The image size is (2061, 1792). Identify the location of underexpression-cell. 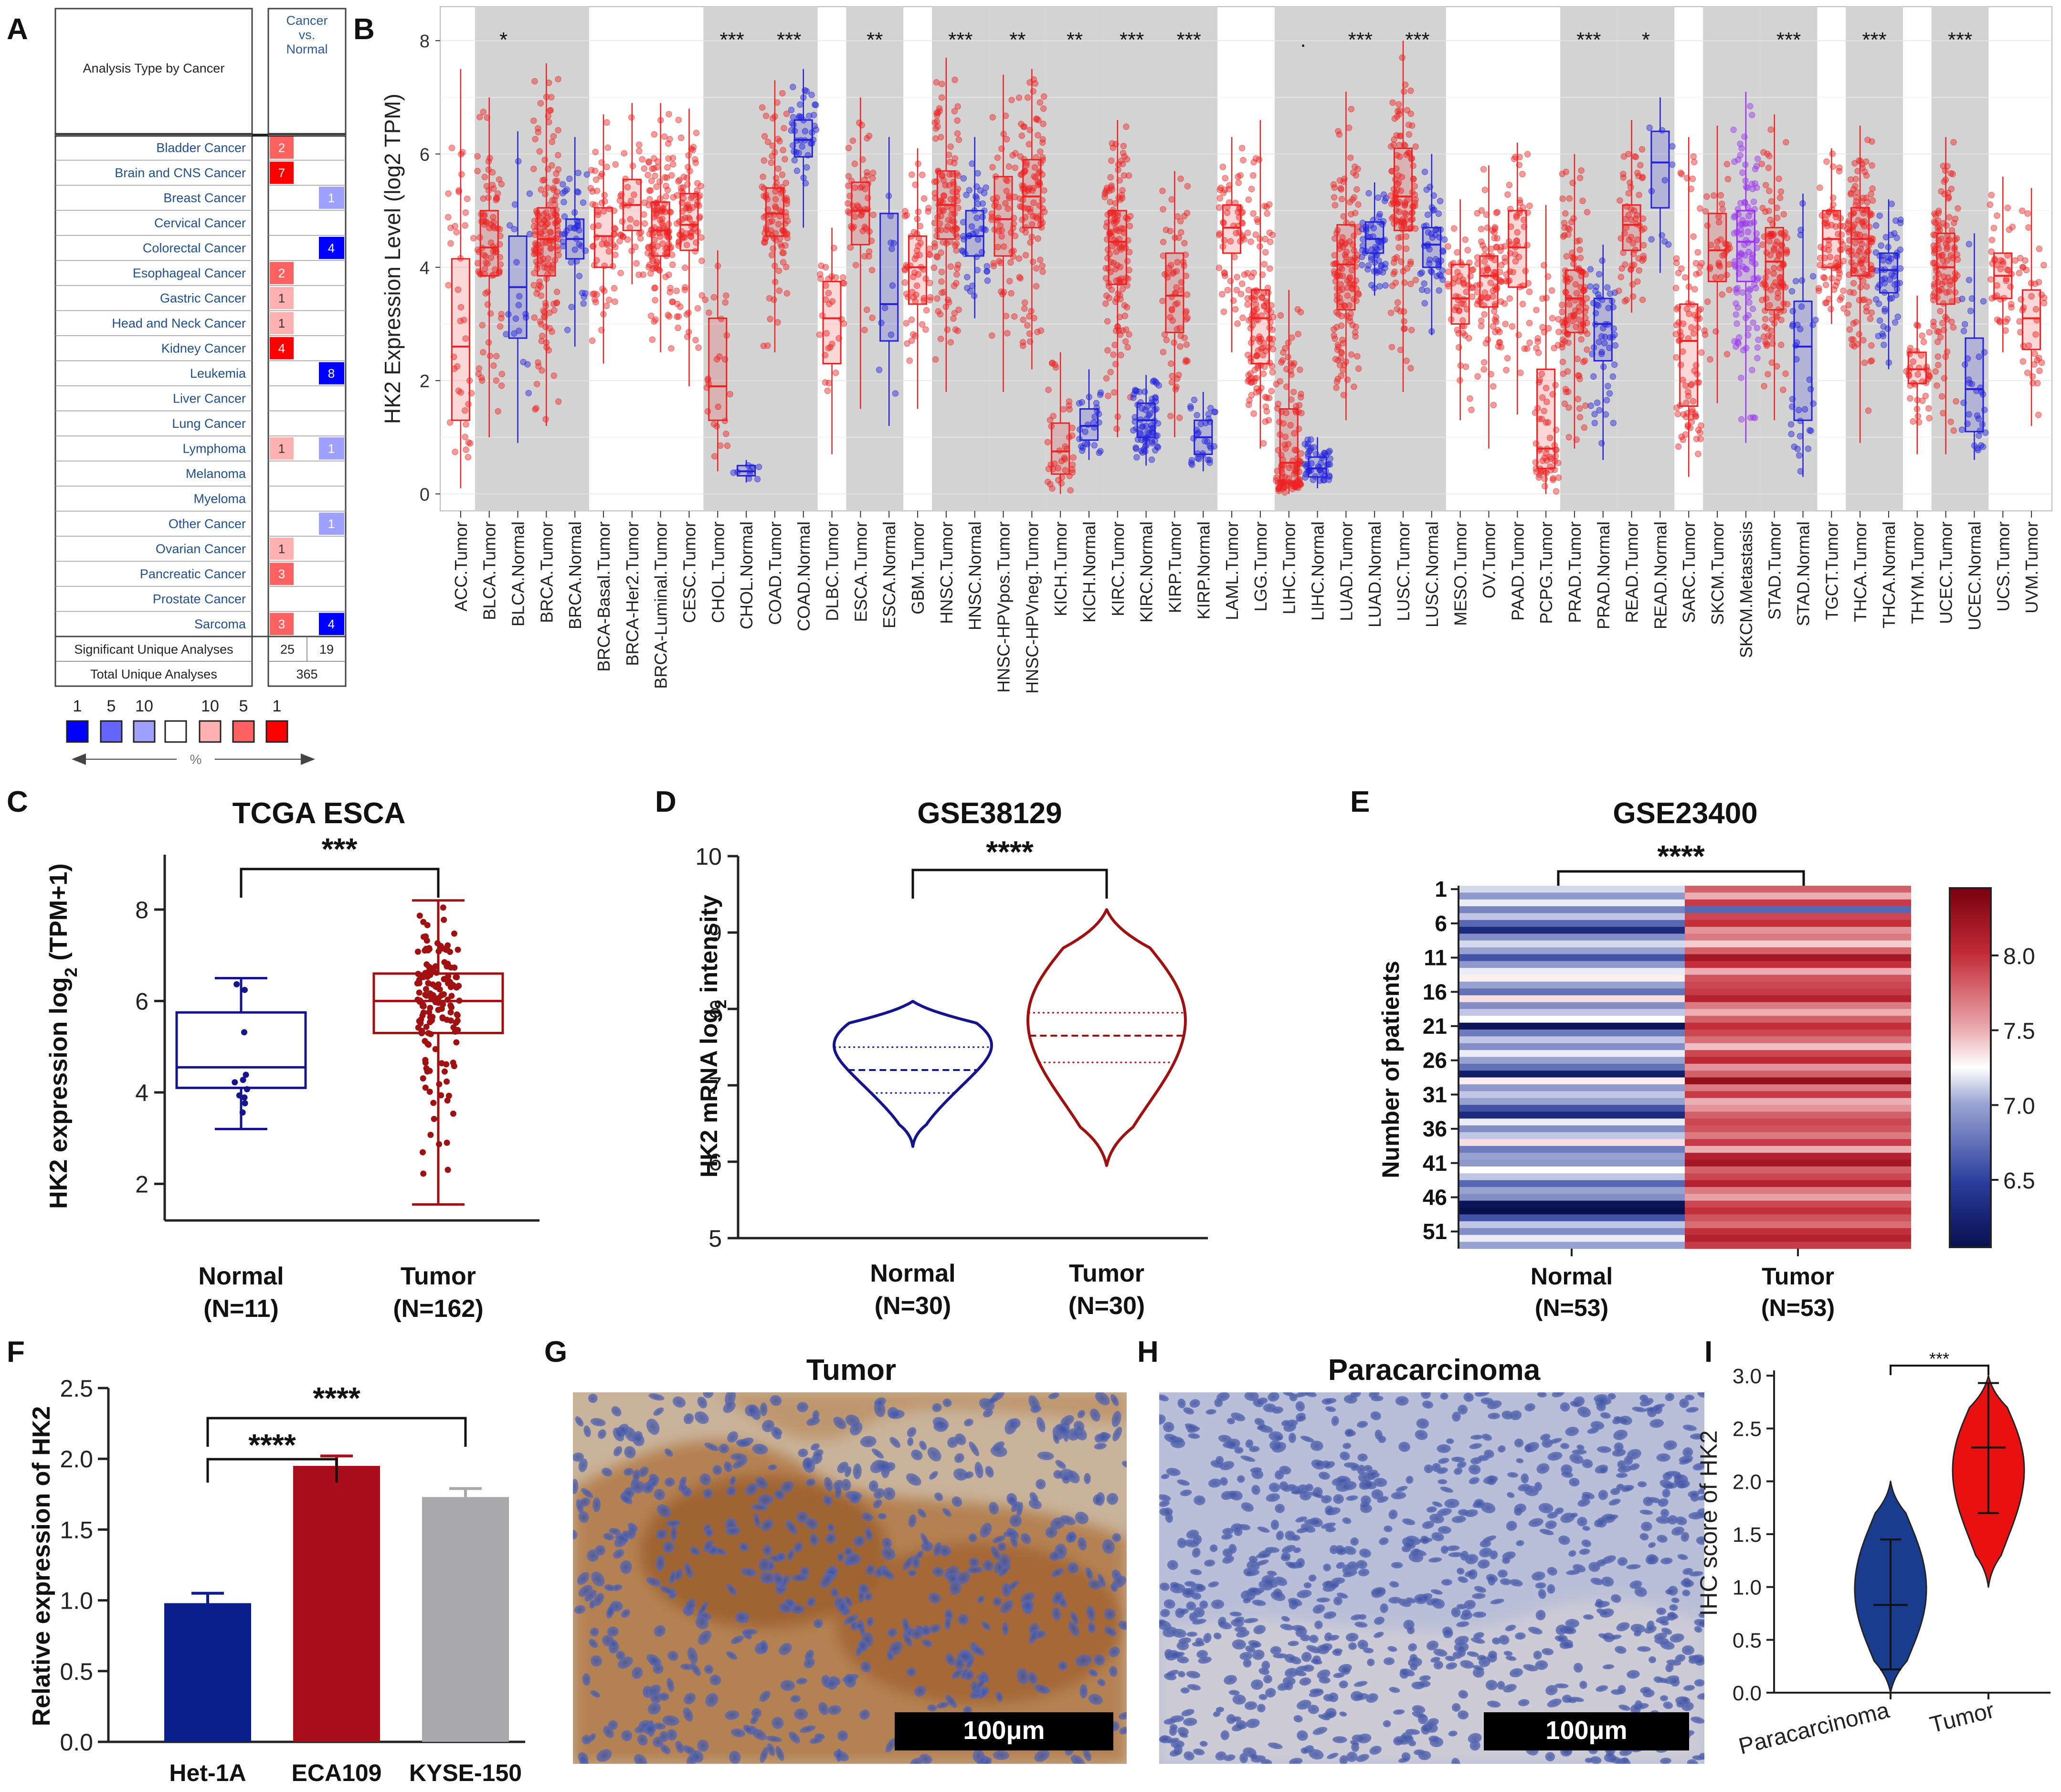
(332, 248).